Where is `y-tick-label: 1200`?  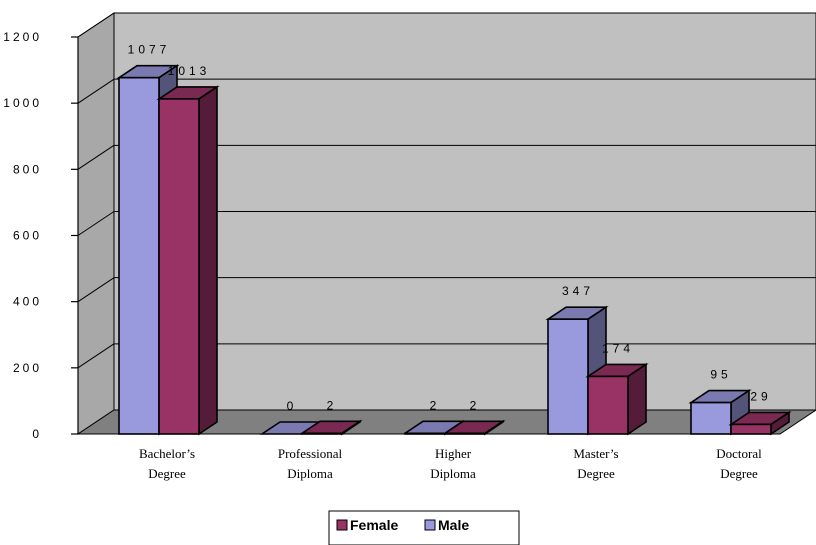
y-tick-label: 1200 is located at coordinates (22, 37).